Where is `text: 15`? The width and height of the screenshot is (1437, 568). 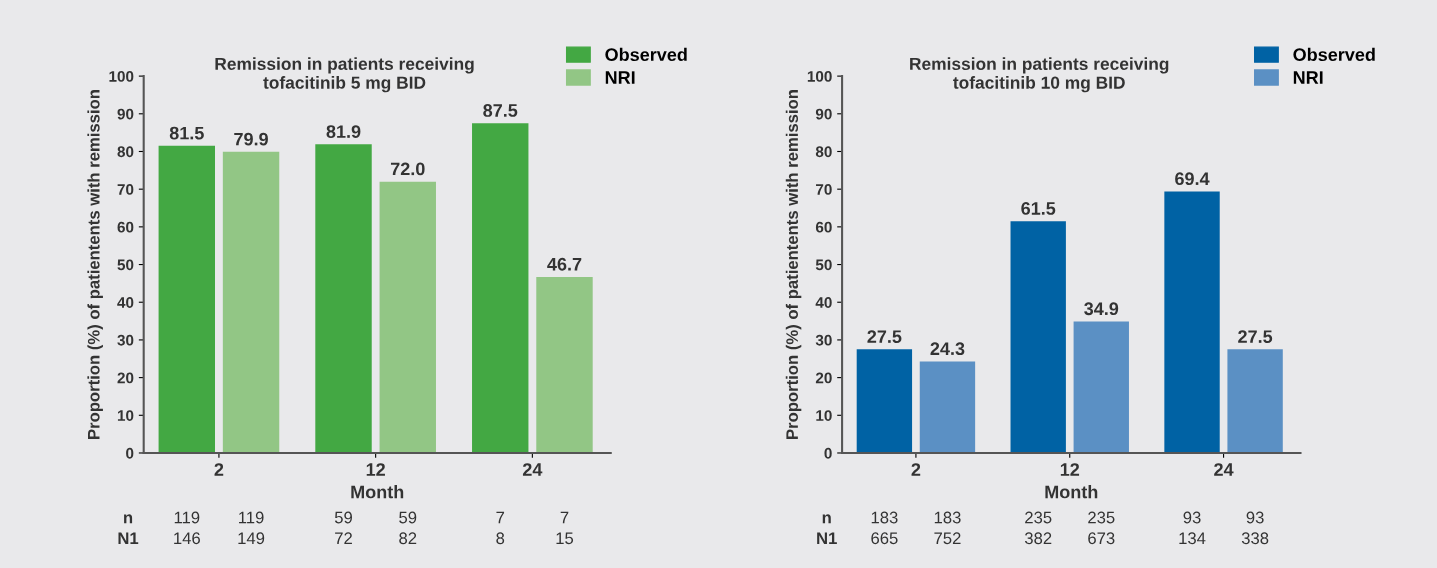 text: 15 is located at coordinates (565, 538).